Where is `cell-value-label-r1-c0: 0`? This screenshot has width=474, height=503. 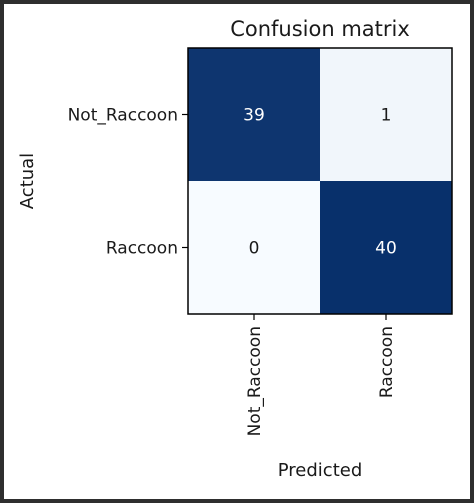 cell-value-label-r1-c0: 0 is located at coordinates (254, 249).